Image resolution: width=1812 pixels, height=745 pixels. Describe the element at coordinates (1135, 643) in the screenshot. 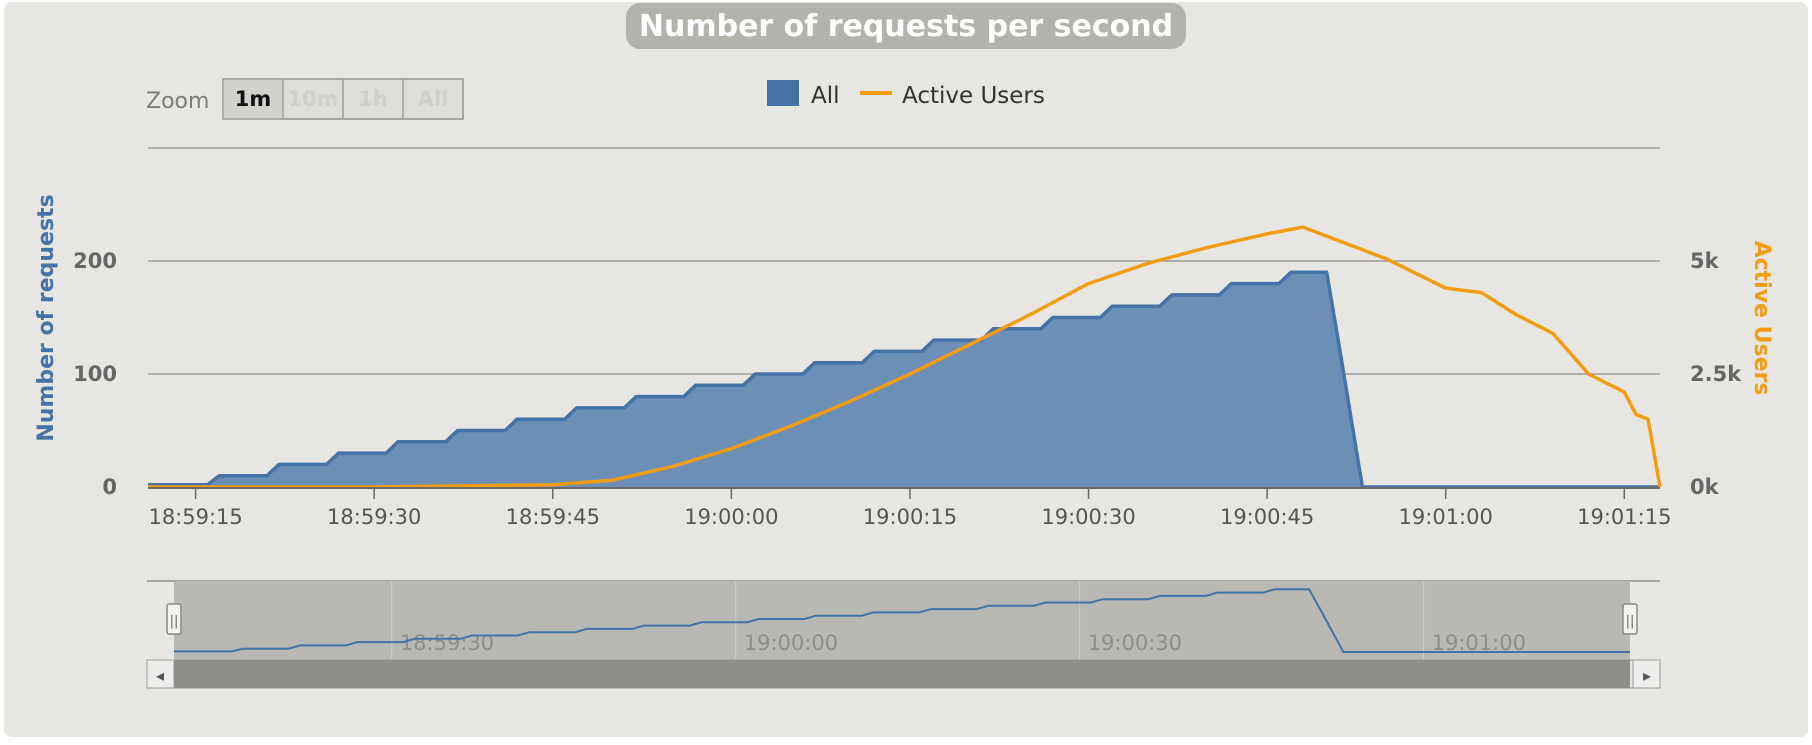

I see `navigator-tick-label: 19:00:30` at that location.